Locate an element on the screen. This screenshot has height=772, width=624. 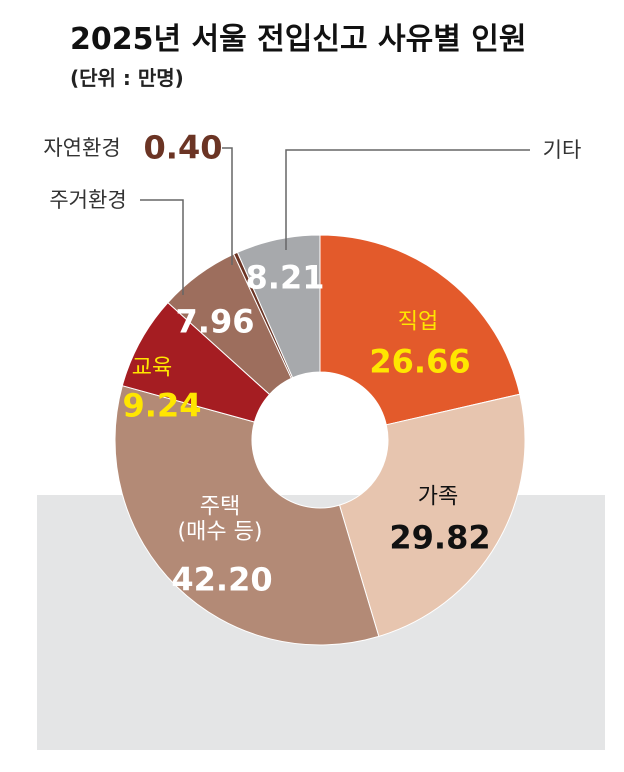
value-label: 9.24 is located at coordinates (162, 405).